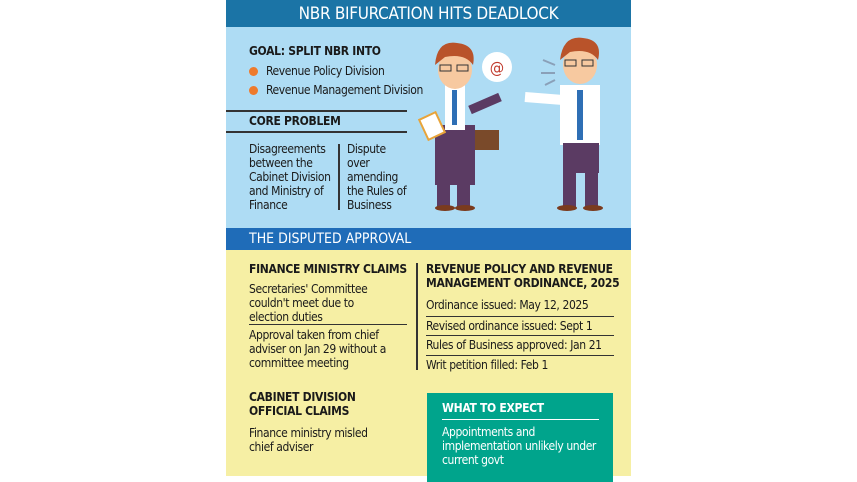  Describe the element at coordinates (328, 269) in the screenshot. I see `finance-heading: FINANCE MINISTRY CLAIMS` at that location.